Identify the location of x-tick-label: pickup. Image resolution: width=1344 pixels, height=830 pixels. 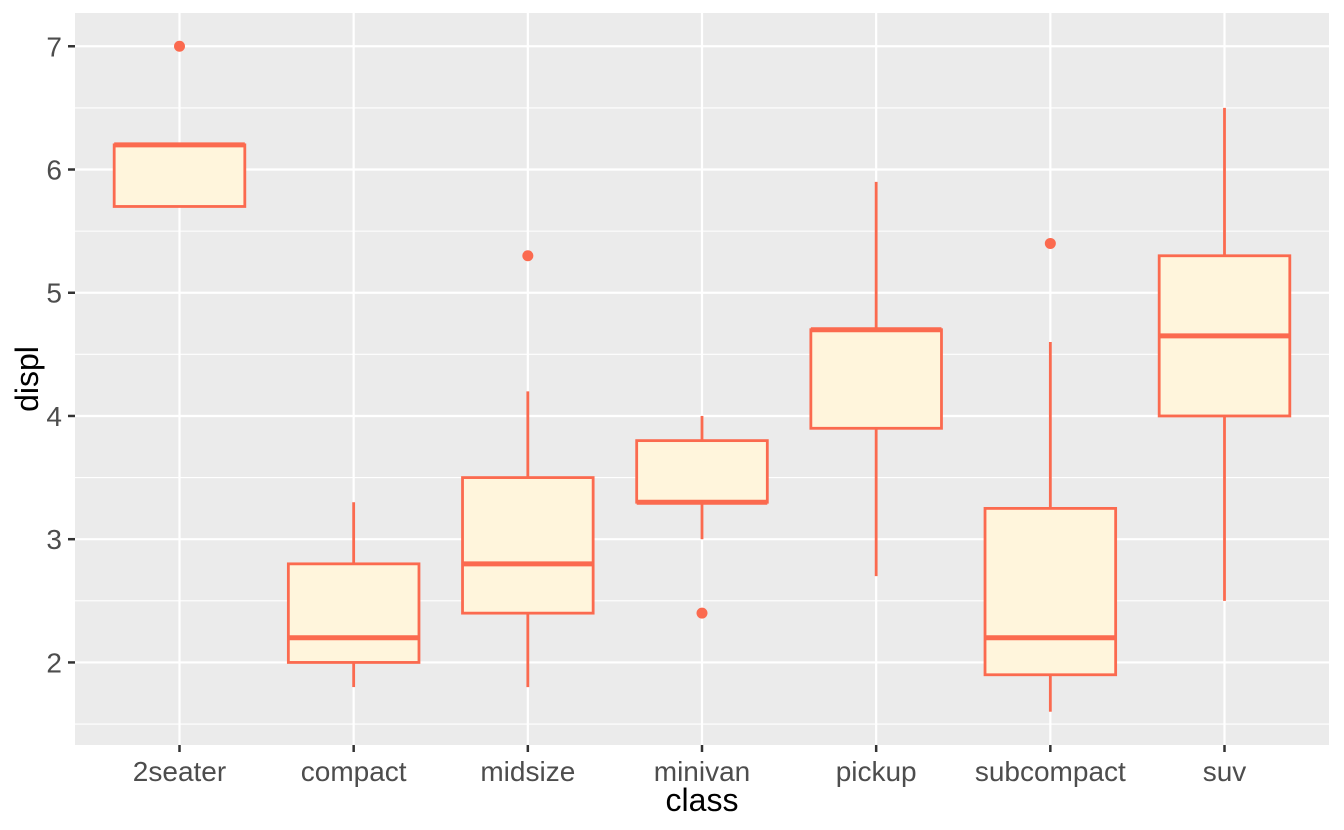
(876, 771).